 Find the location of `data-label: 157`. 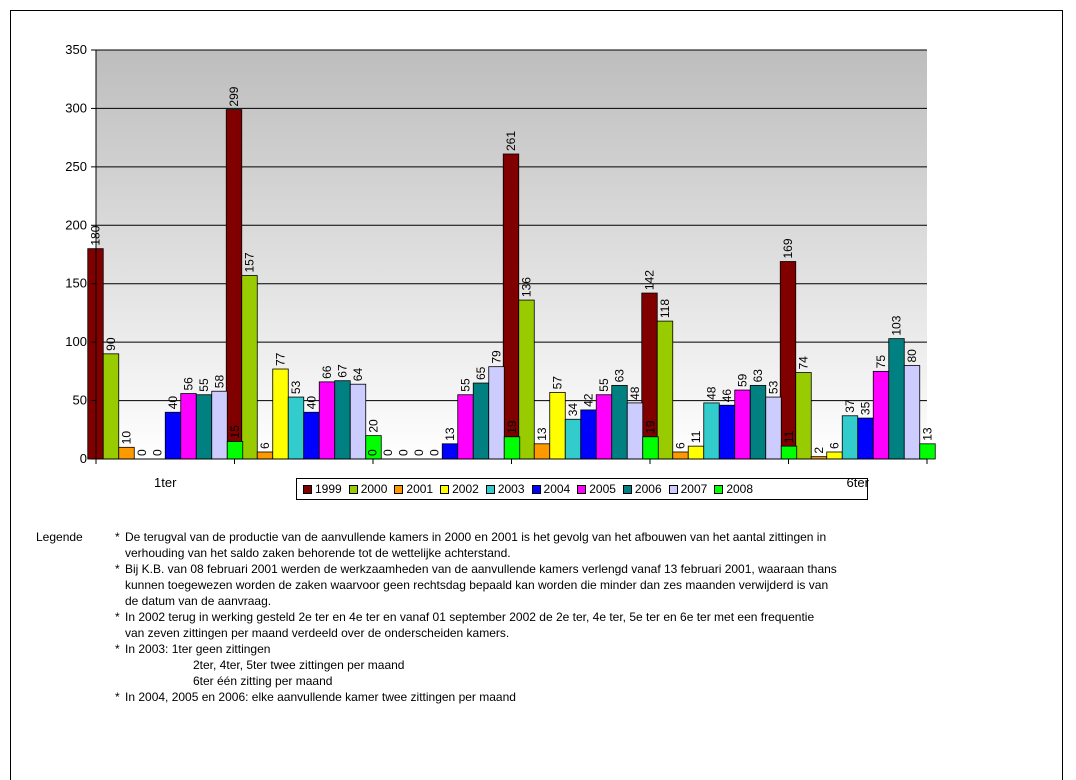

data-label: 157 is located at coordinates (250, 262).